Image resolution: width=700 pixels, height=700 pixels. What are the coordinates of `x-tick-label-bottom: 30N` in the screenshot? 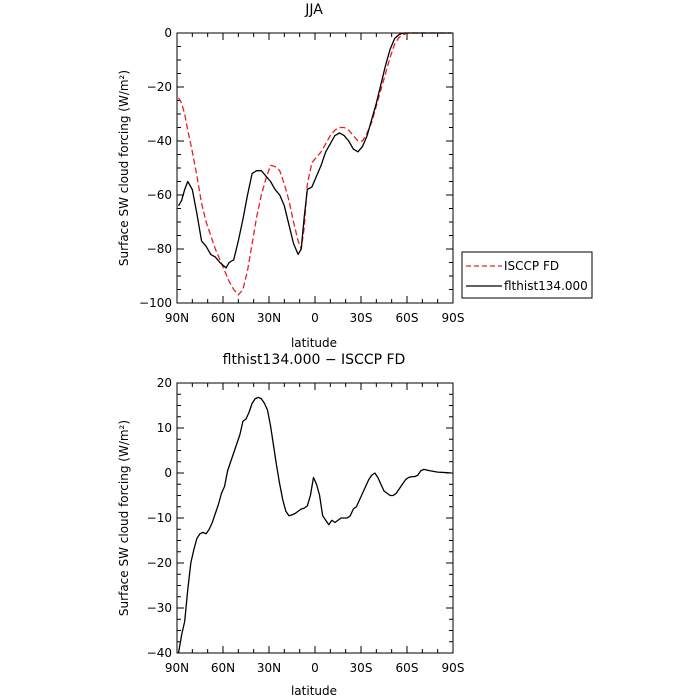 It's located at (269, 668).